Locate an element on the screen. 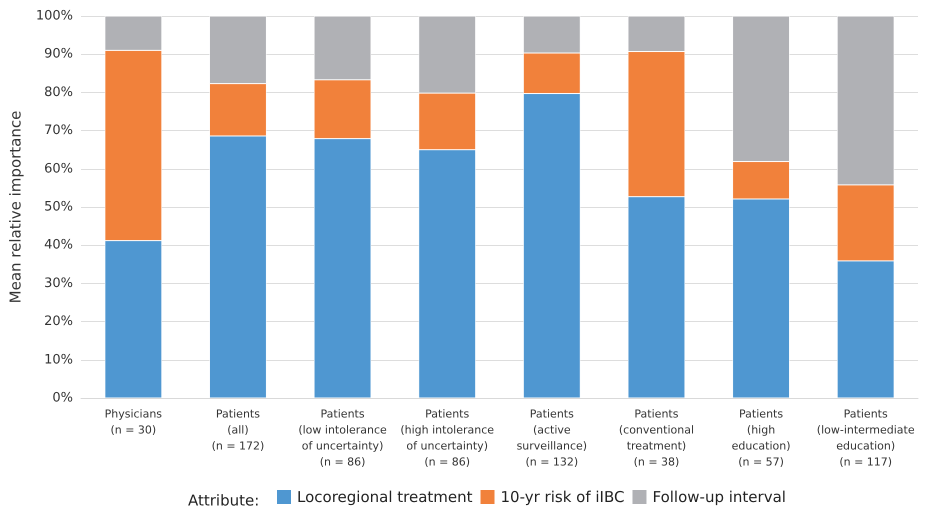  y-tick-label: 0% is located at coordinates (62, 398).